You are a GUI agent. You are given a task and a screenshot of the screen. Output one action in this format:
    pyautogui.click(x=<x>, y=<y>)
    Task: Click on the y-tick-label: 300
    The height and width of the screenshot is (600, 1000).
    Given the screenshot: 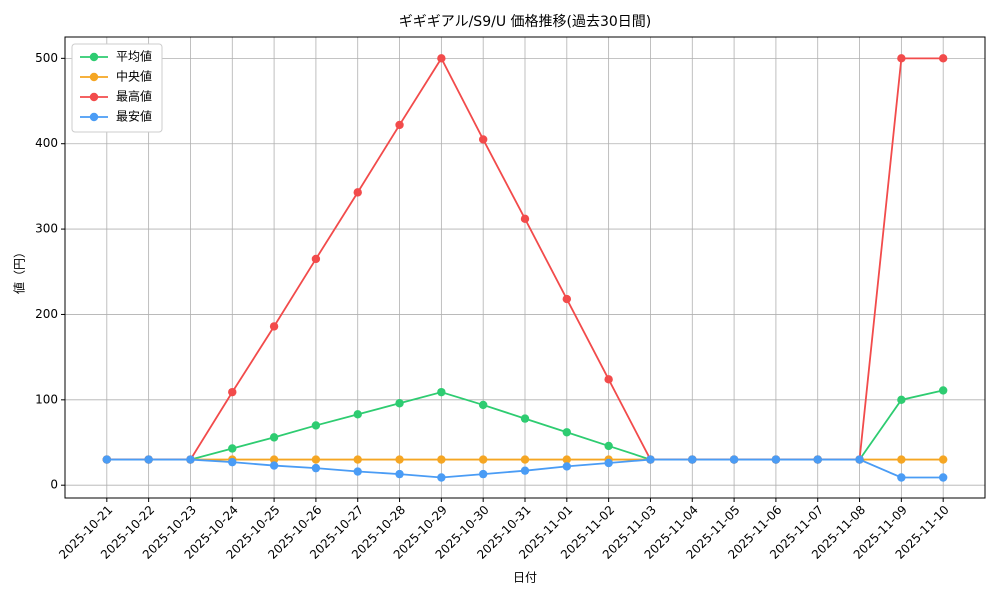 What is the action you would take?
    pyautogui.click(x=46, y=229)
    